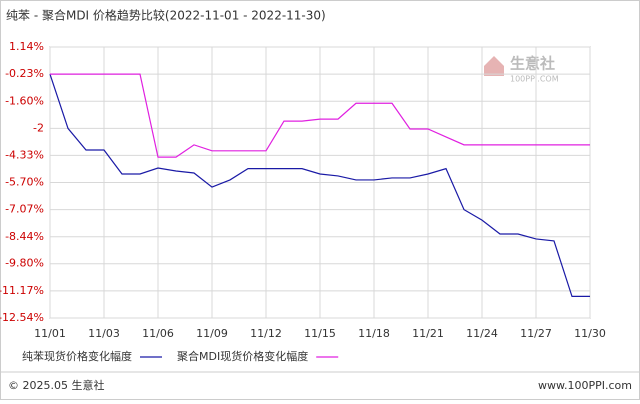  I want to click on x-tick-label: 11/01, so click(50, 333).